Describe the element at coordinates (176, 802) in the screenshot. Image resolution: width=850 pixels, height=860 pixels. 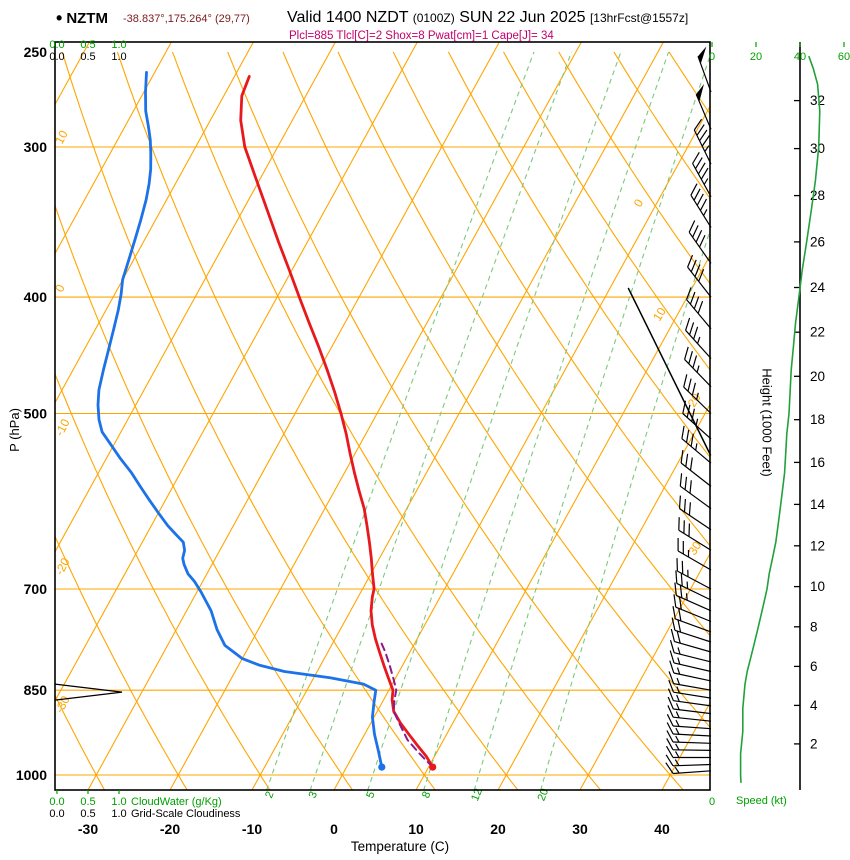
I see `cloudwater-legend: CloudWater (g/Kg)` at that location.